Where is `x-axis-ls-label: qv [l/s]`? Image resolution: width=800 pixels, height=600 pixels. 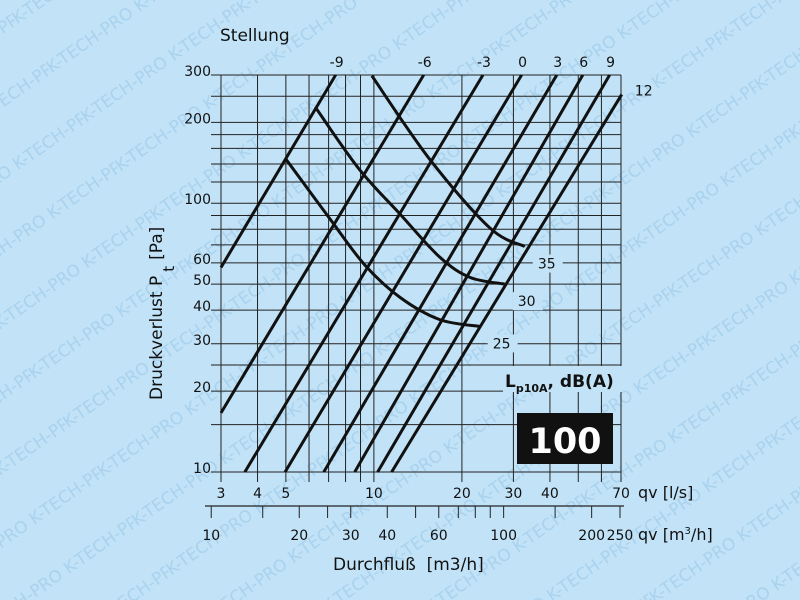 x-axis-ls-label: qv [l/s] is located at coordinates (665, 492).